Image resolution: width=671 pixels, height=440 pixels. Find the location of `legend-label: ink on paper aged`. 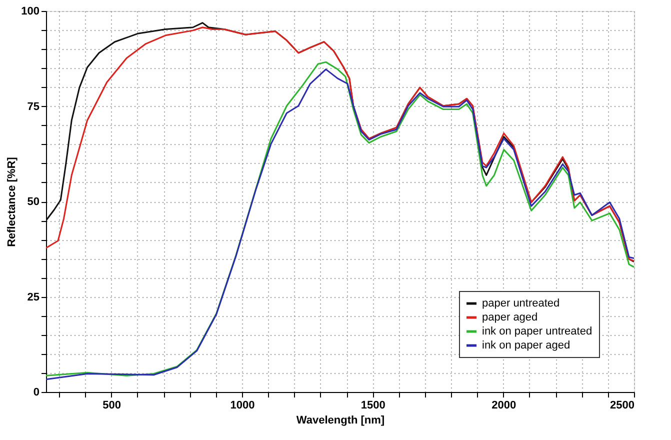

legend-label: ink on paper aged is located at coordinates (526, 346).